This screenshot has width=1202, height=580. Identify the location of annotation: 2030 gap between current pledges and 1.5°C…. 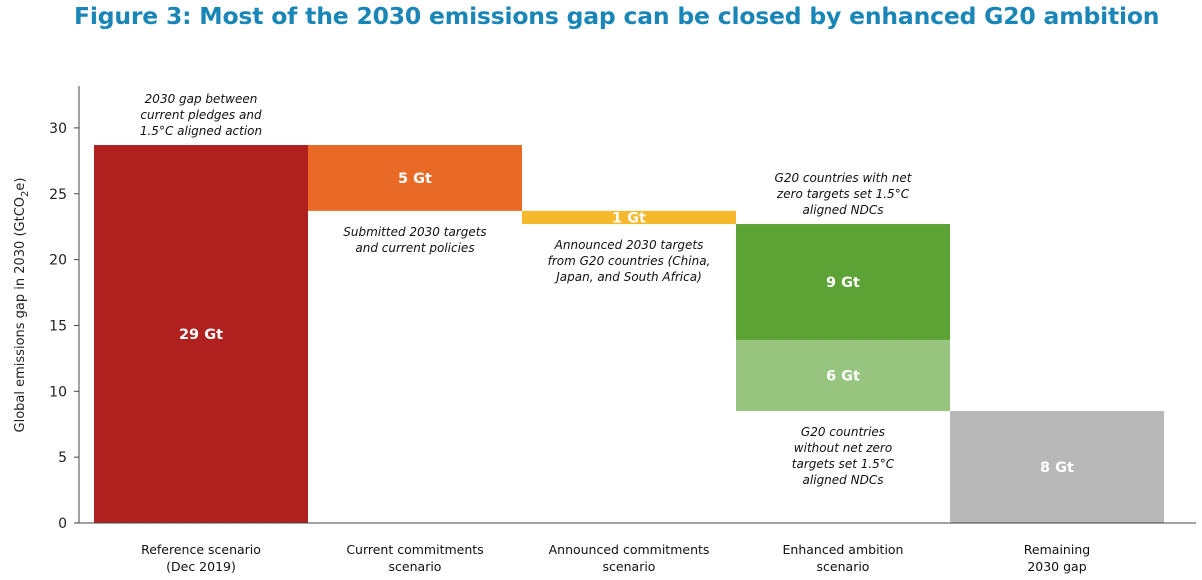
(201, 115).